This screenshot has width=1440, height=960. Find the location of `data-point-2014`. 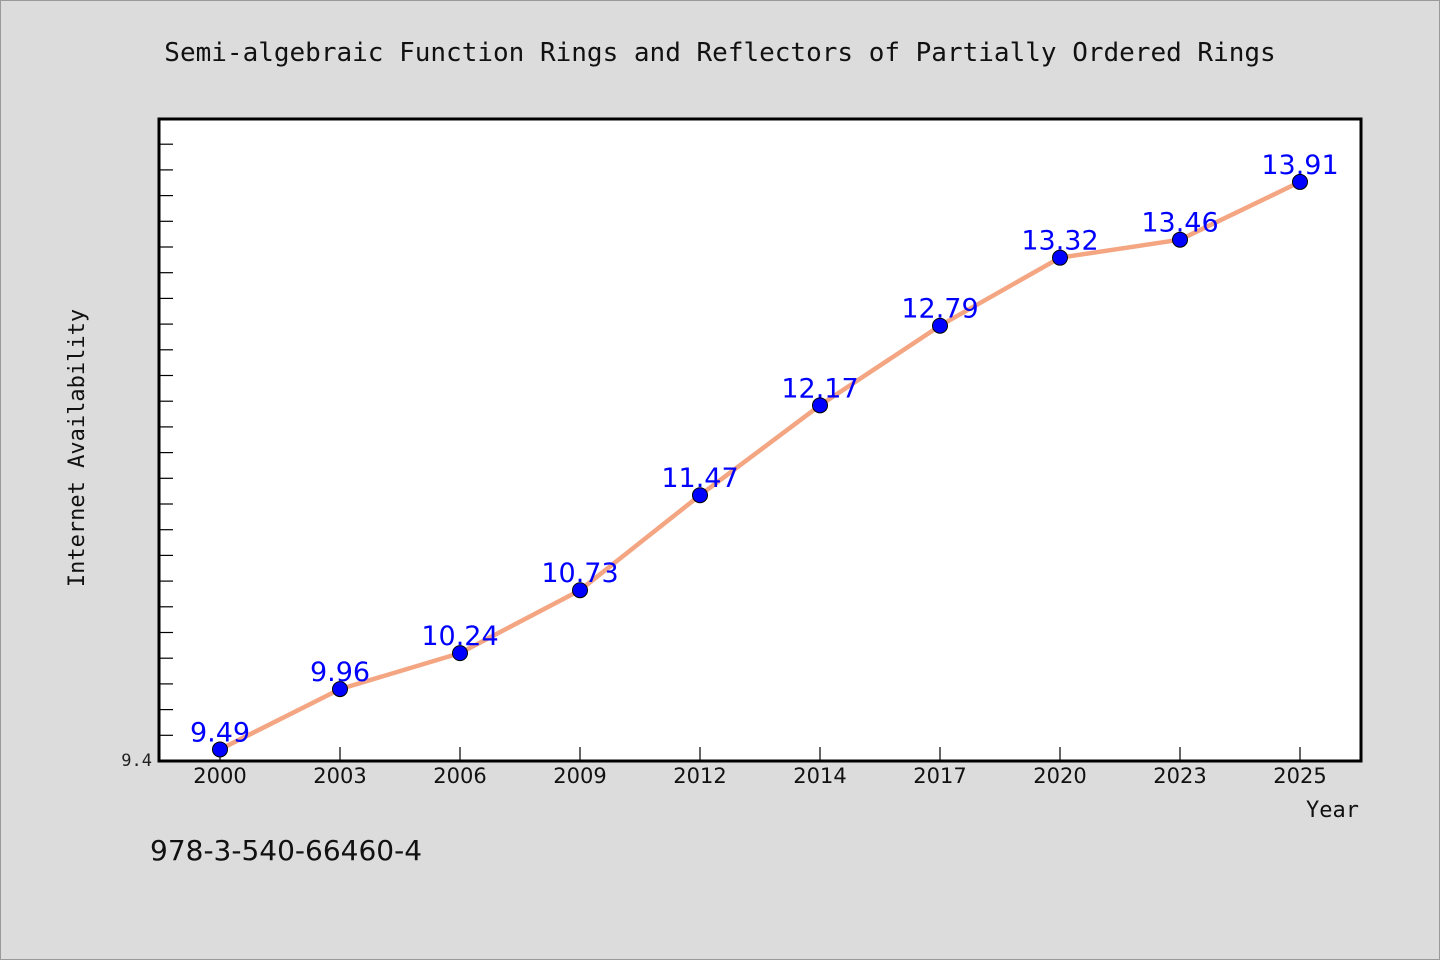

data-point-2014 is located at coordinates (820, 405).